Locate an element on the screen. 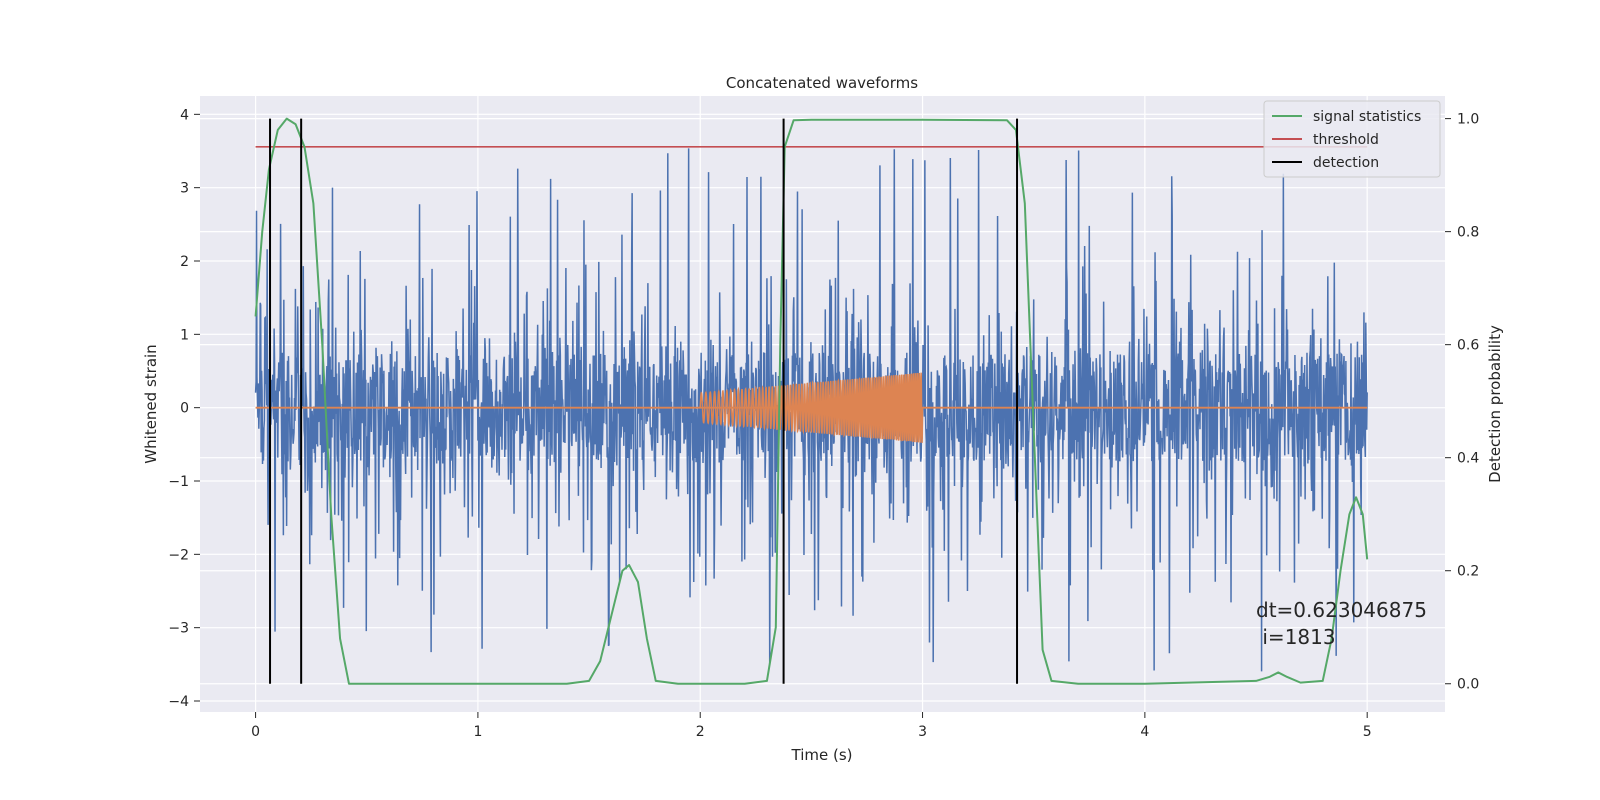 The height and width of the screenshot is (800, 1600). x-tick-label: 3 is located at coordinates (922, 732).